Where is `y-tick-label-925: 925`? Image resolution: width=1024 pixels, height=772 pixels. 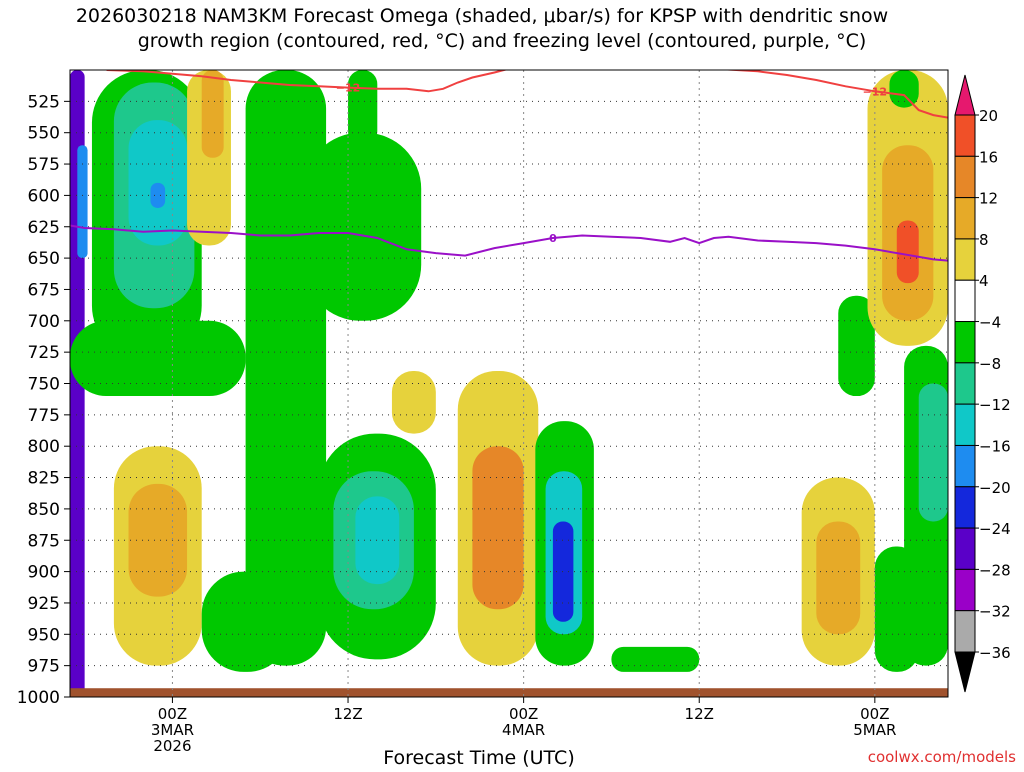 y-tick-label-925: 925 is located at coordinates (44, 604).